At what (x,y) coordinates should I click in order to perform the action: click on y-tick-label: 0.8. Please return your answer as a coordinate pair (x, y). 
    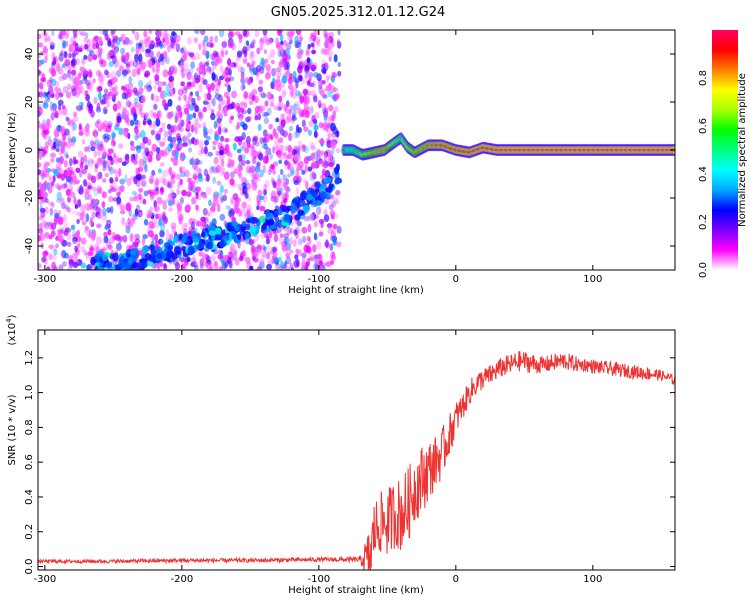
    Looking at the image, I should click on (29, 427).